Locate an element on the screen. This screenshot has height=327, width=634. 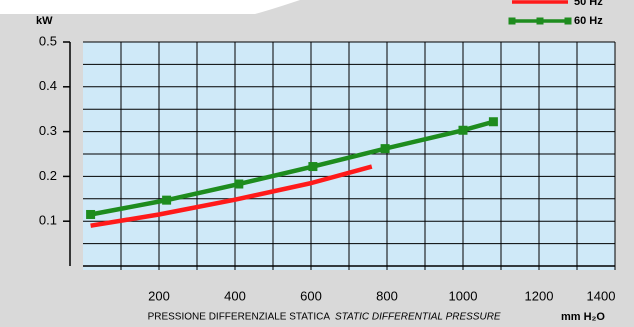
y-tick-label: 0.3 is located at coordinates (48, 130).